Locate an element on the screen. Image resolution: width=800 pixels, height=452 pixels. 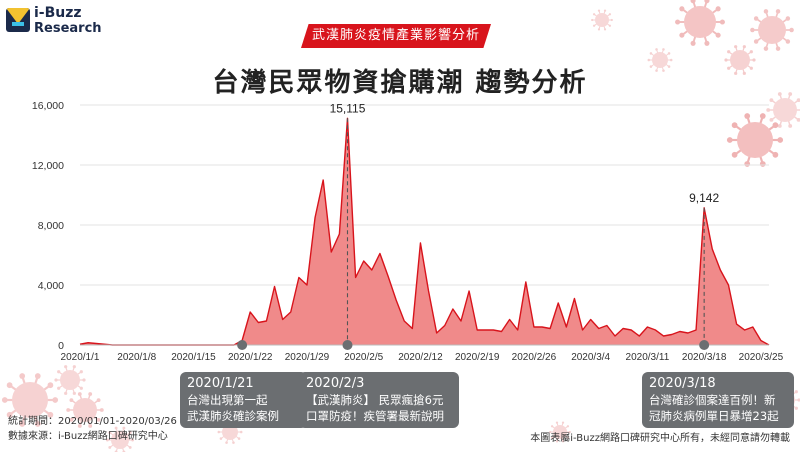
logo-line2: Research is located at coordinates (68, 28).